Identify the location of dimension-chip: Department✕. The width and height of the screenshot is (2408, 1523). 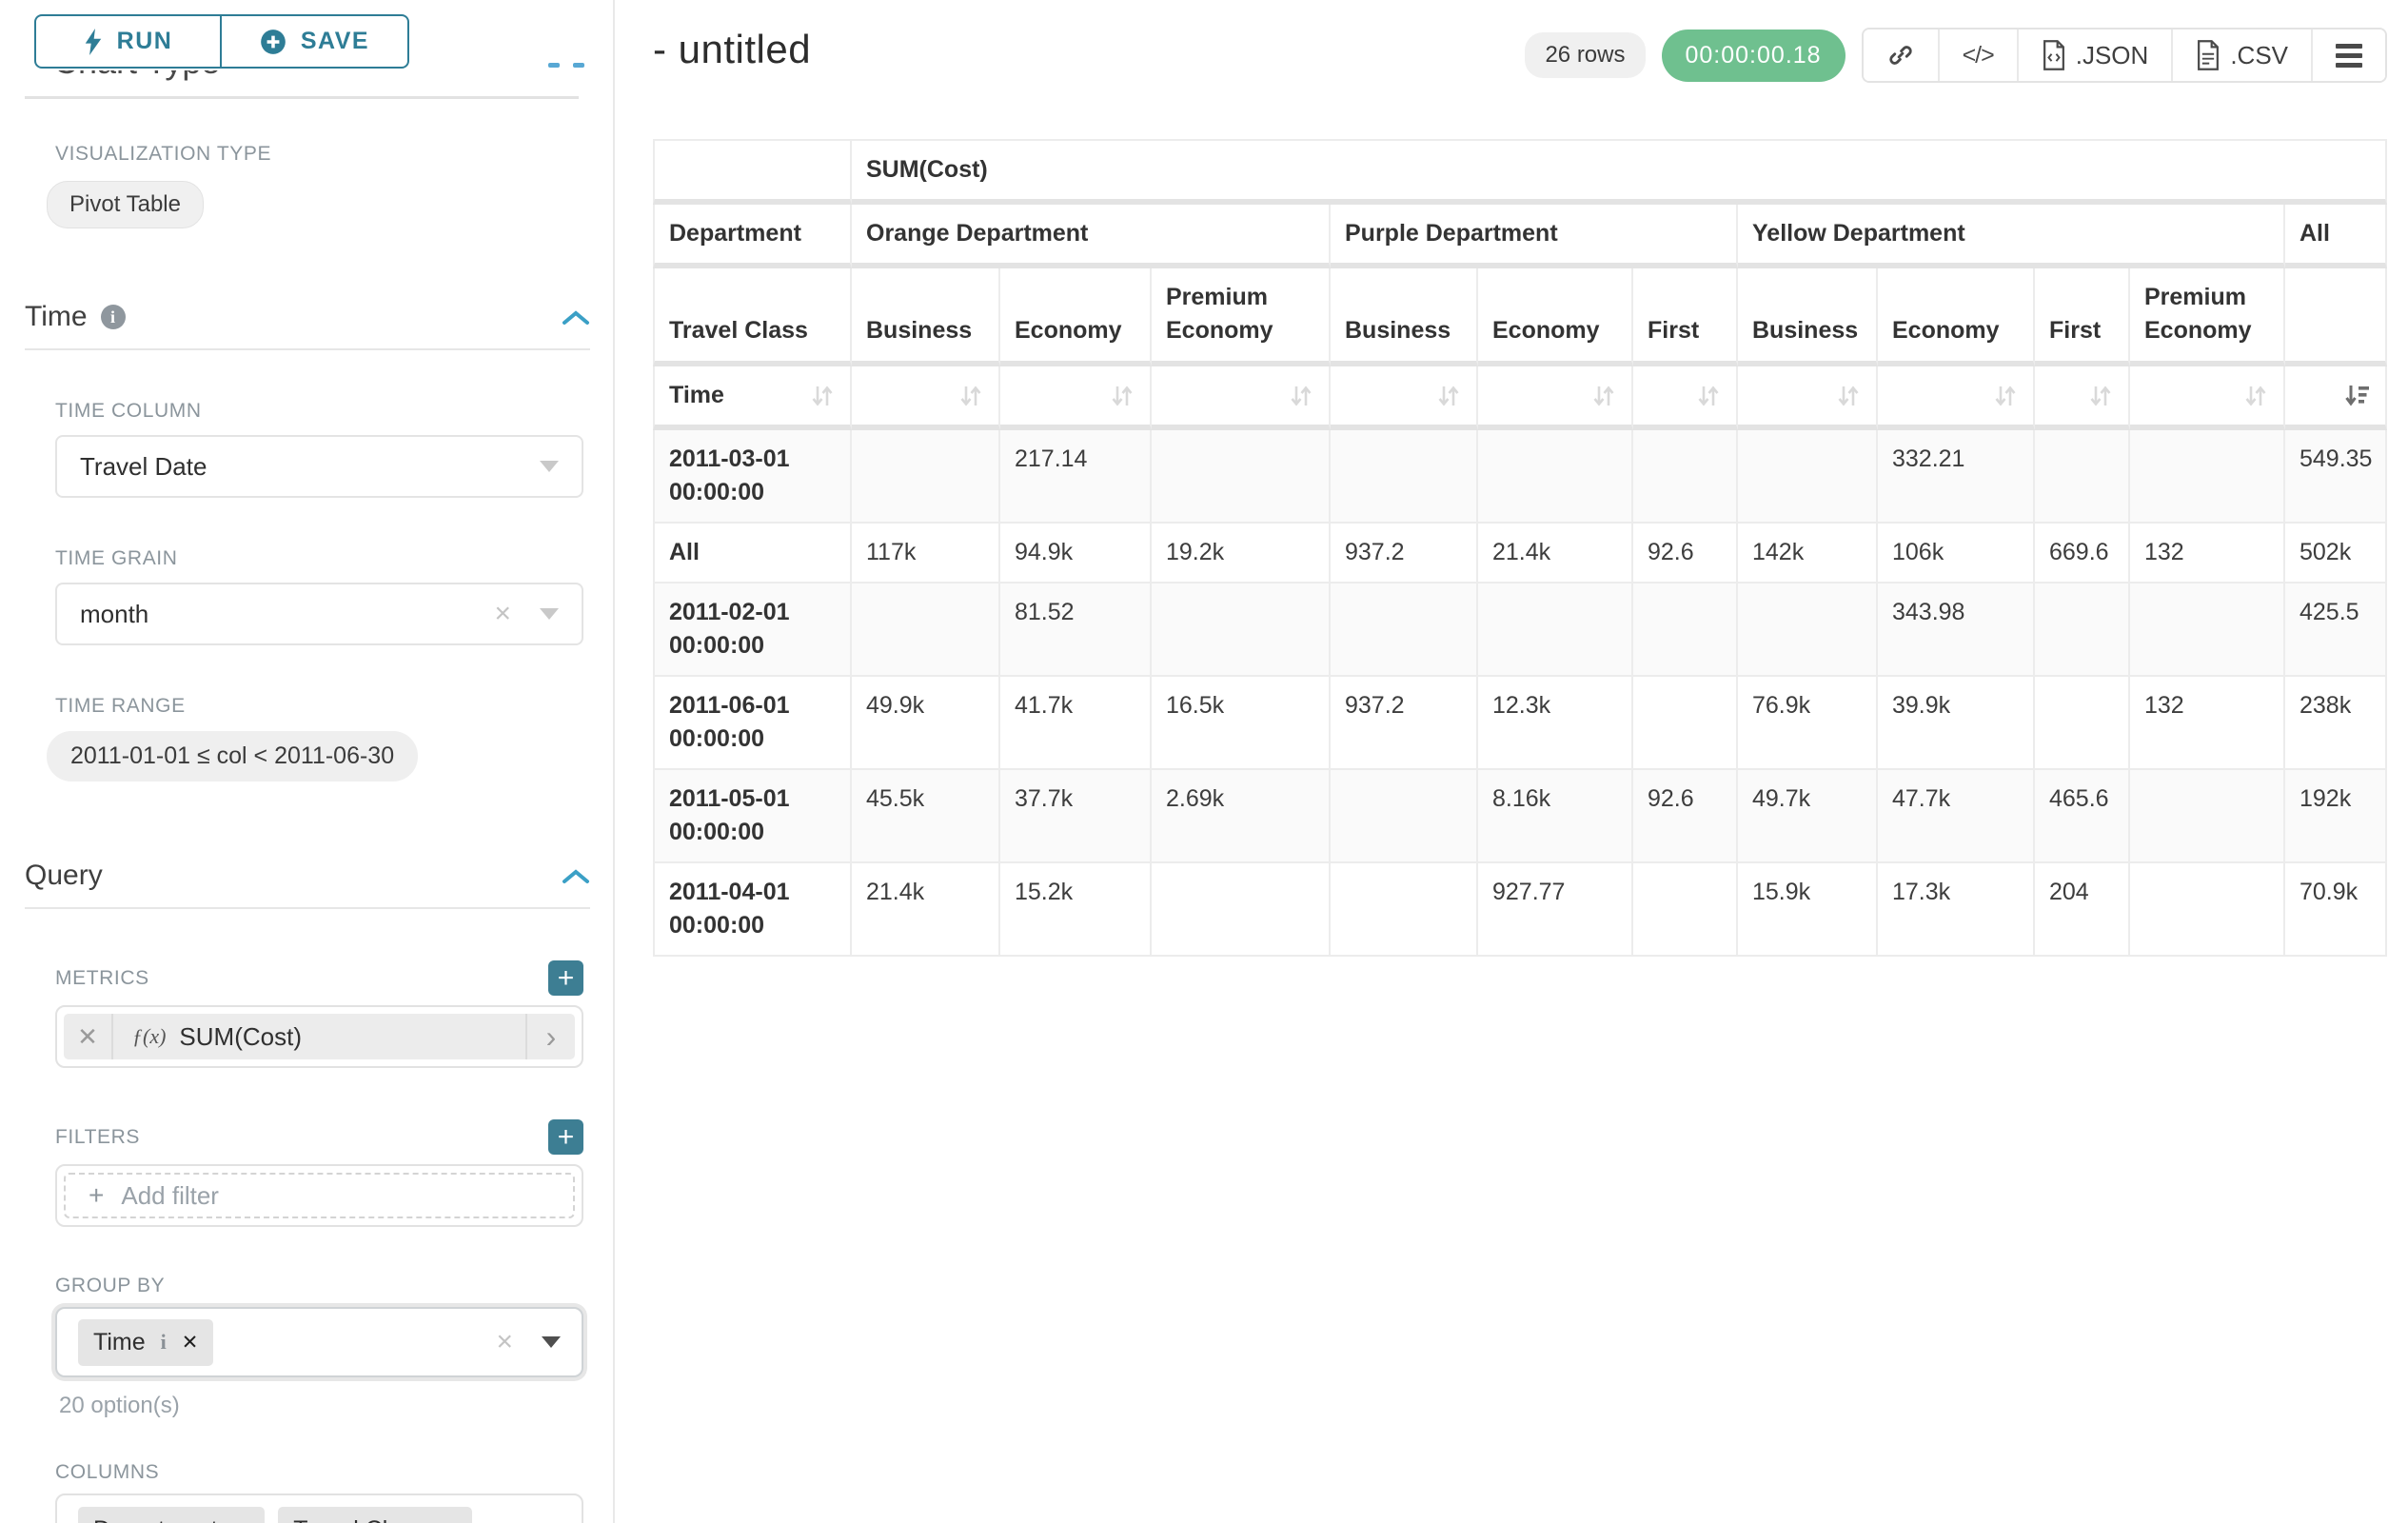
(172, 1515).